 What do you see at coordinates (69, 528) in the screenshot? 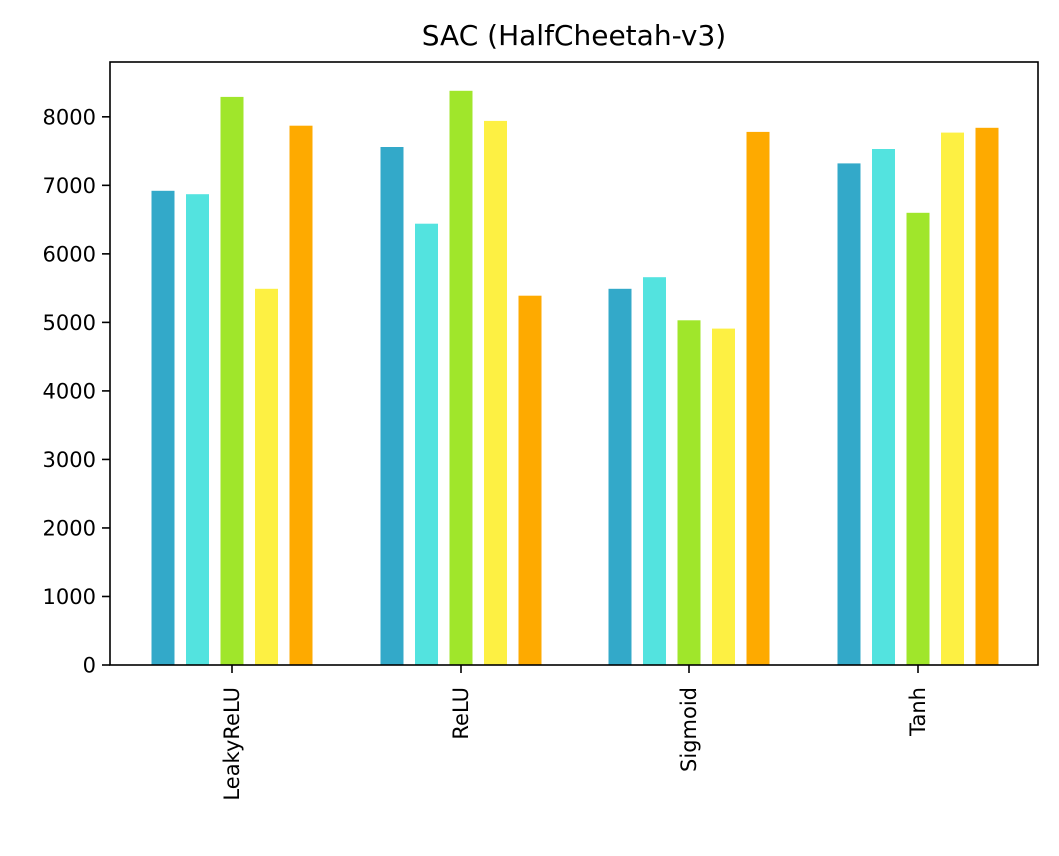
I see `y-tick-label: 2000` at bounding box center [69, 528].